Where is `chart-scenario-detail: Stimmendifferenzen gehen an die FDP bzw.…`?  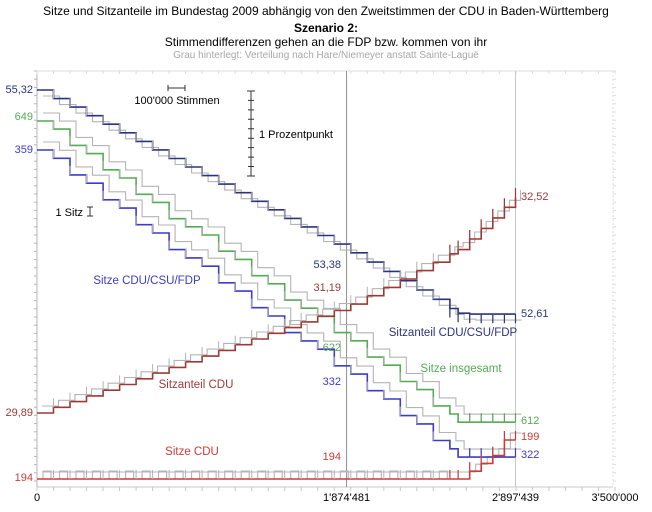 chart-scenario-detail: Stimmendifferenzen gehen an die FDP bzw.… is located at coordinates (326, 42).